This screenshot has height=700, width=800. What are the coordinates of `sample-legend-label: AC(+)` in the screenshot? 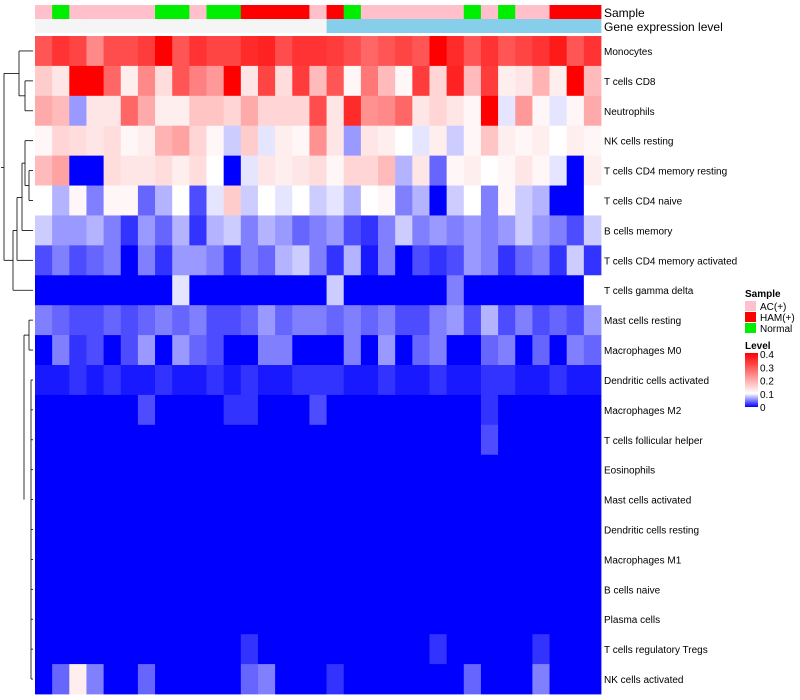 It's located at (773, 307).